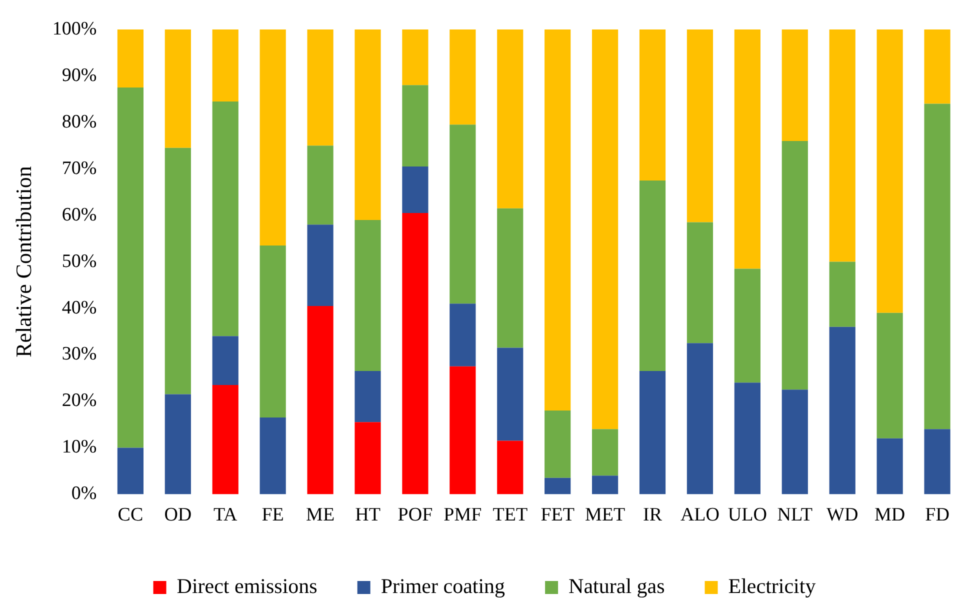  I want to click on y-tick-label: 70%, so click(79, 168).